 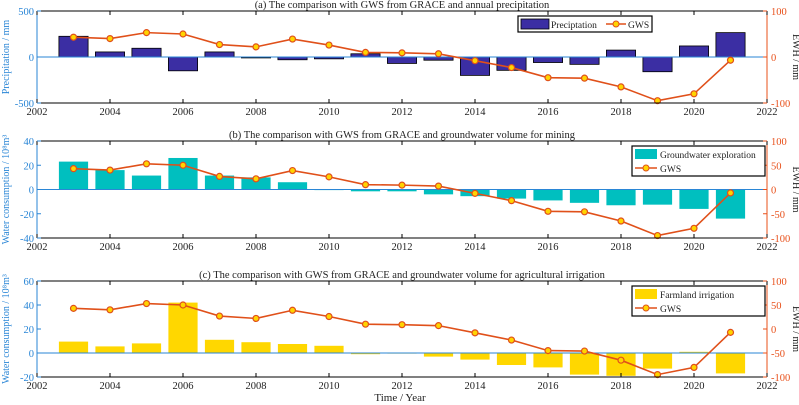 I want to click on bar-2003, so click(x=73, y=347).